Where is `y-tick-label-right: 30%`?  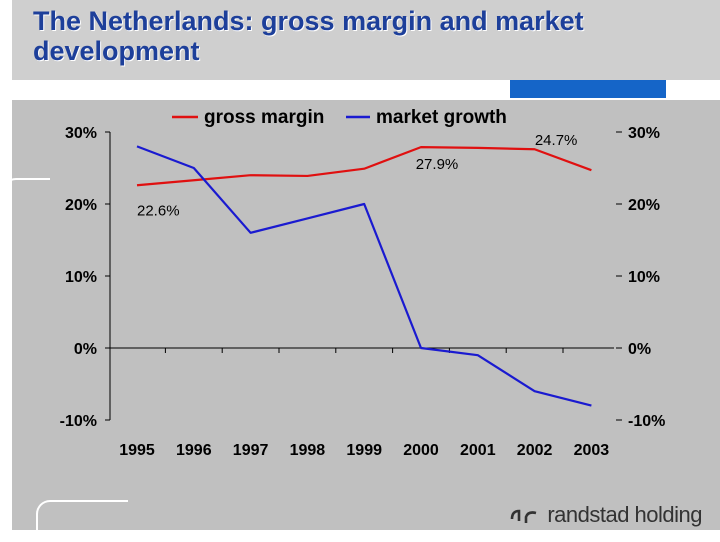
y-tick-label-right: 30% is located at coordinates (644, 133).